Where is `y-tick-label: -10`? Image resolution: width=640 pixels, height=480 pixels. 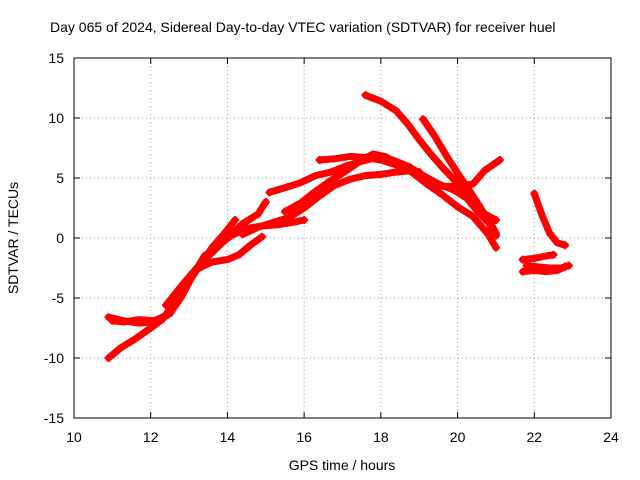 y-tick-label: -10 is located at coordinates (54, 358).